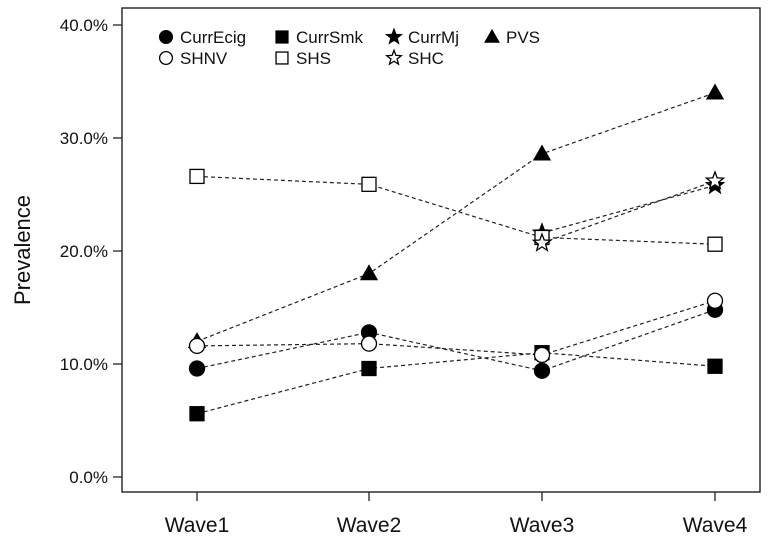  What do you see at coordinates (84, 251) in the screenshot?
I see `y-tick-label: 20.0%` at bounding box center [84, 251].